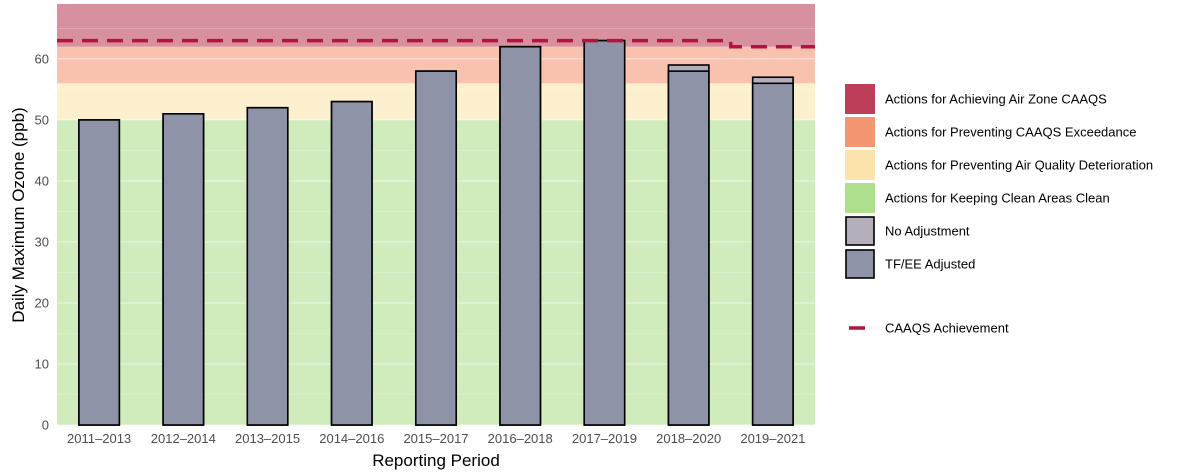  Describe the element at coordinates (99, 438) in the screenshot. I see `x-tick-label: 2011–2013` at that location.